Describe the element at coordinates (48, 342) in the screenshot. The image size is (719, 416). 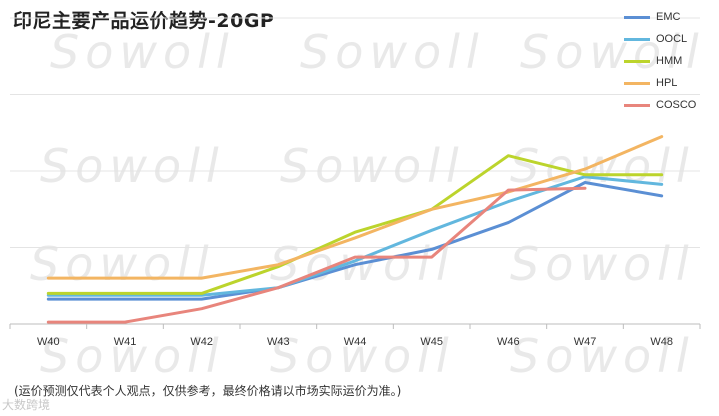
I see `x-tick-label: W40` at that location.